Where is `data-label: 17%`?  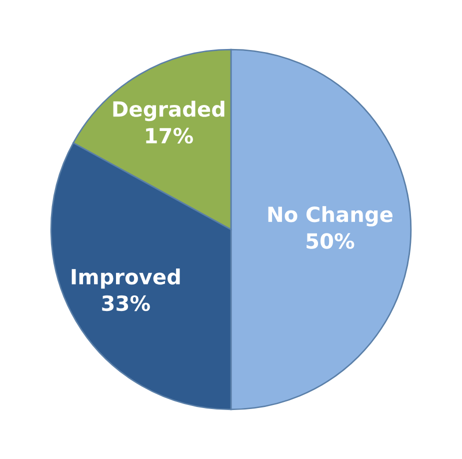
data-label: 17% is located at coordinates (169, 136).